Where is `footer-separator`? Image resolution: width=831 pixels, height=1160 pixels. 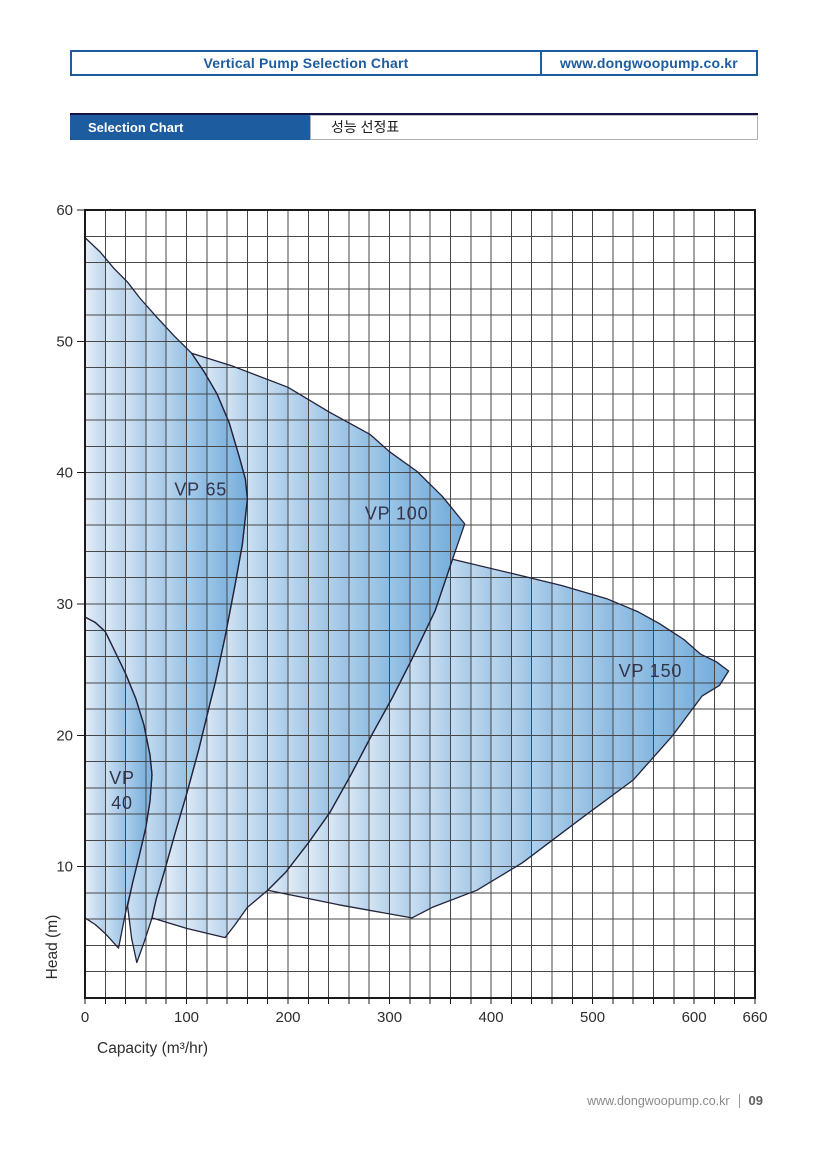
footer-separator is located at coordinates (739, 1100).